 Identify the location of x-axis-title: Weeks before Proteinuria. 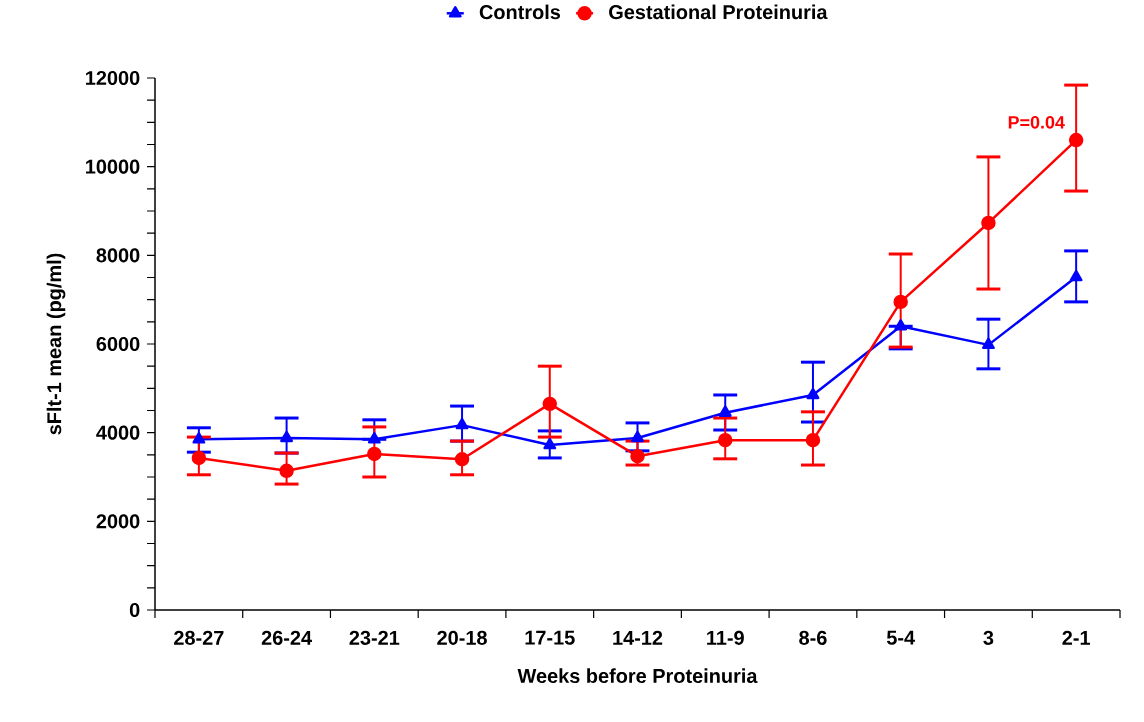
(637, 675).